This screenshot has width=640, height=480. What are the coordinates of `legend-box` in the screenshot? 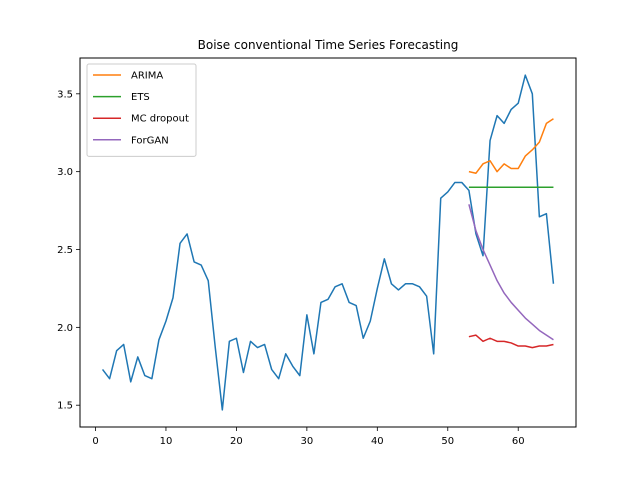 It's located at (141, 110).